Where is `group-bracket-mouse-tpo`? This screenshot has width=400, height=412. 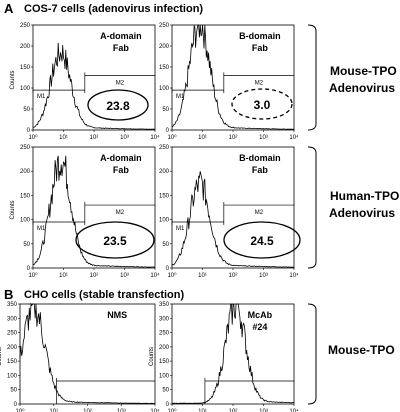 group-bracket-mouse-tpo is located at coordinates (312, 354).